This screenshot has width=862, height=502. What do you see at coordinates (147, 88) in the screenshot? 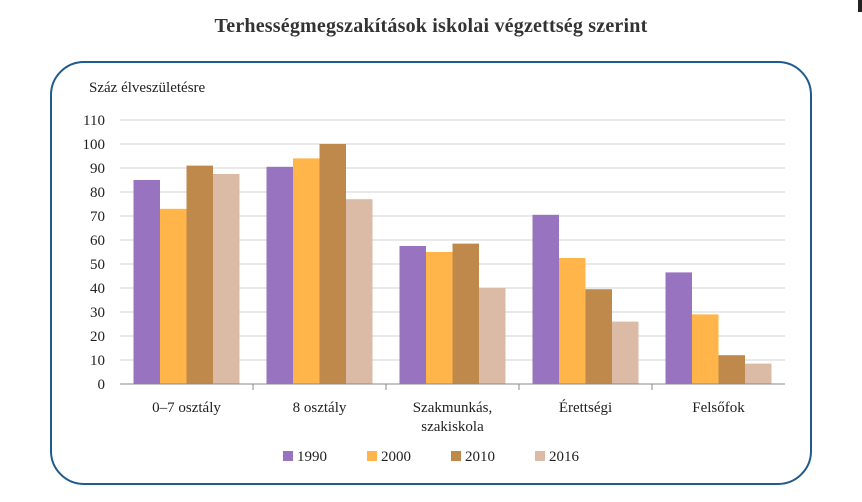
I see `y-axis-title: Száz élveszületésre` at bounding box center [147, 88].